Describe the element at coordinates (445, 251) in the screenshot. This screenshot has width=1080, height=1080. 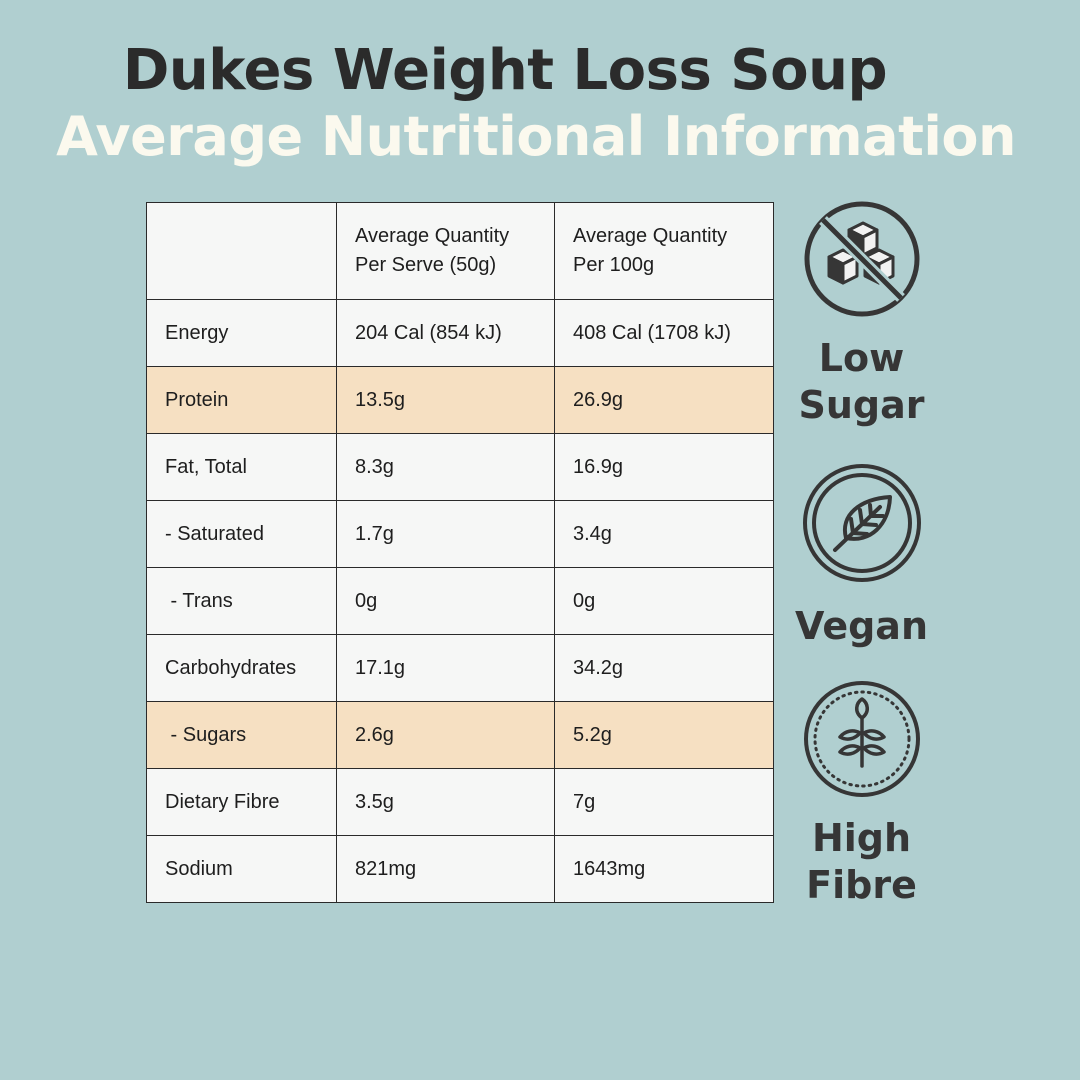
I see `header-cell-per-serve: Average Quantity Per Serve (50g)` at that location.